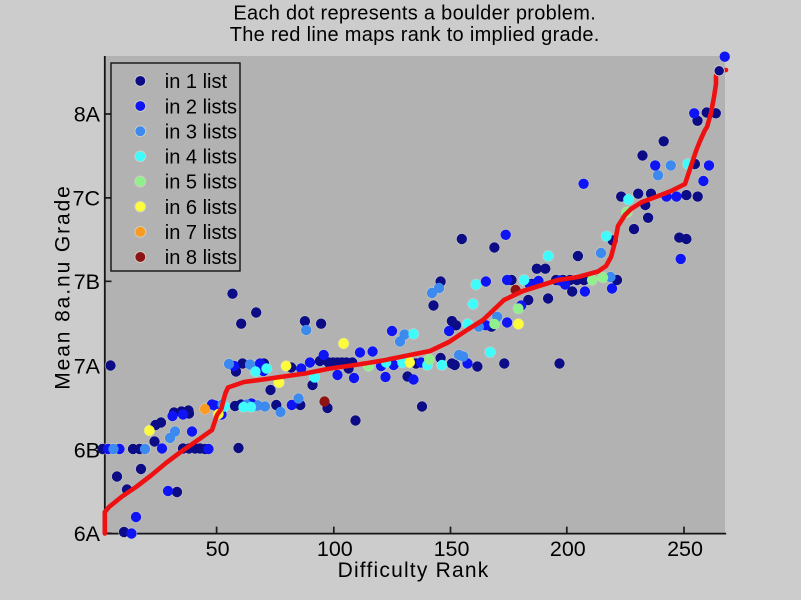 Image resolution: width=801 pixels, height=600 pixels. What do you see at coordinates (201, 158) in the screenshot?
I see `svg-text: in 4 lists` at bounding box center [201, 158].